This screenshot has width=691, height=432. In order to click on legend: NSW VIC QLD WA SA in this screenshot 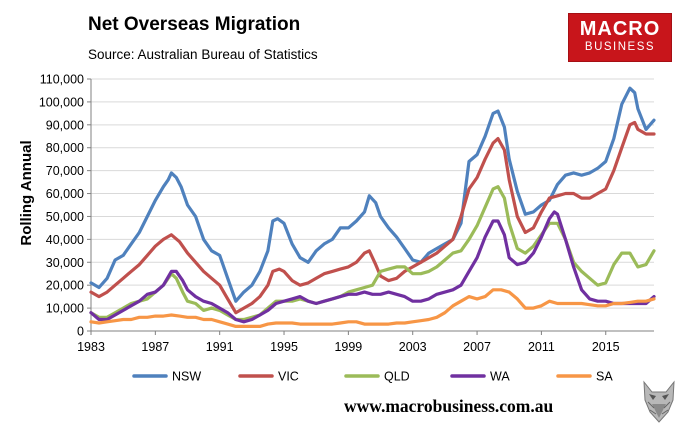, I will do `click(372, 377)`.